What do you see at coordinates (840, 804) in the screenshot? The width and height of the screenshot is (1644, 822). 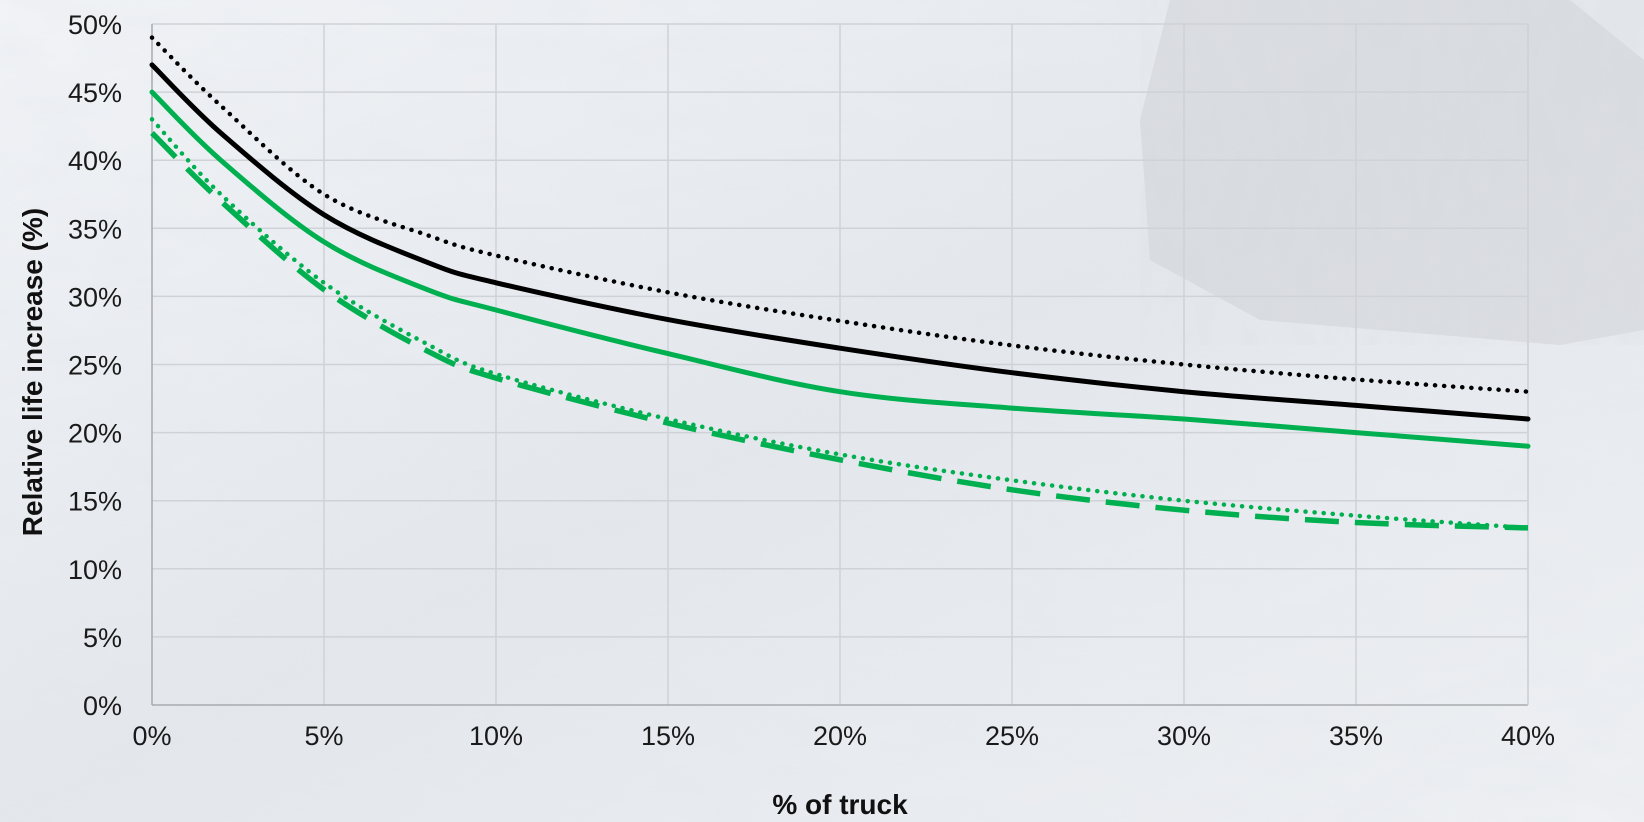 I see `x-axis-title: % of truck` at bounding box center [840, 804].